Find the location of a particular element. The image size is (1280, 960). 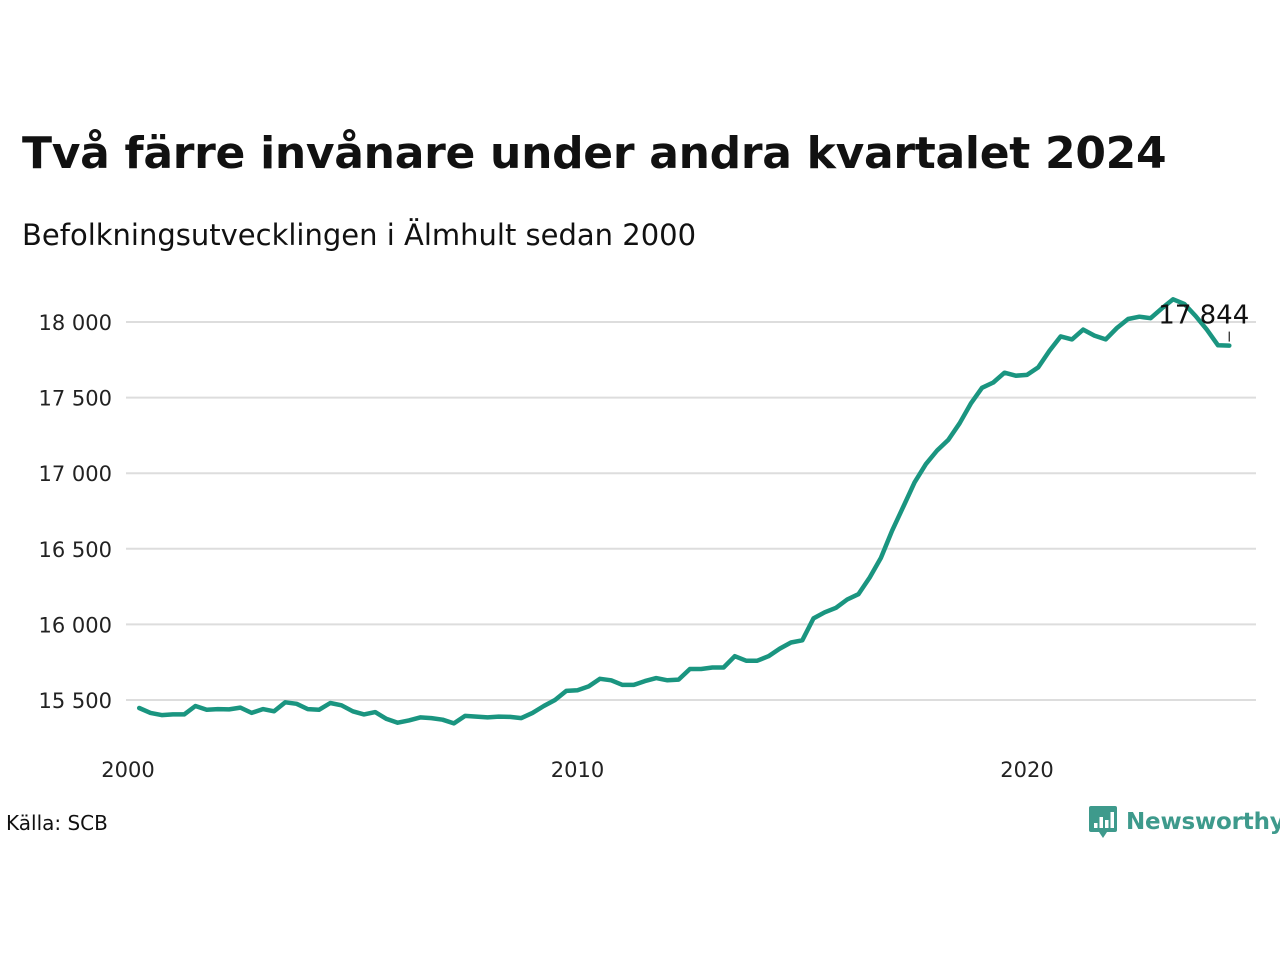

y-tick-label: 18 000 is located at coordinates (75, 323).